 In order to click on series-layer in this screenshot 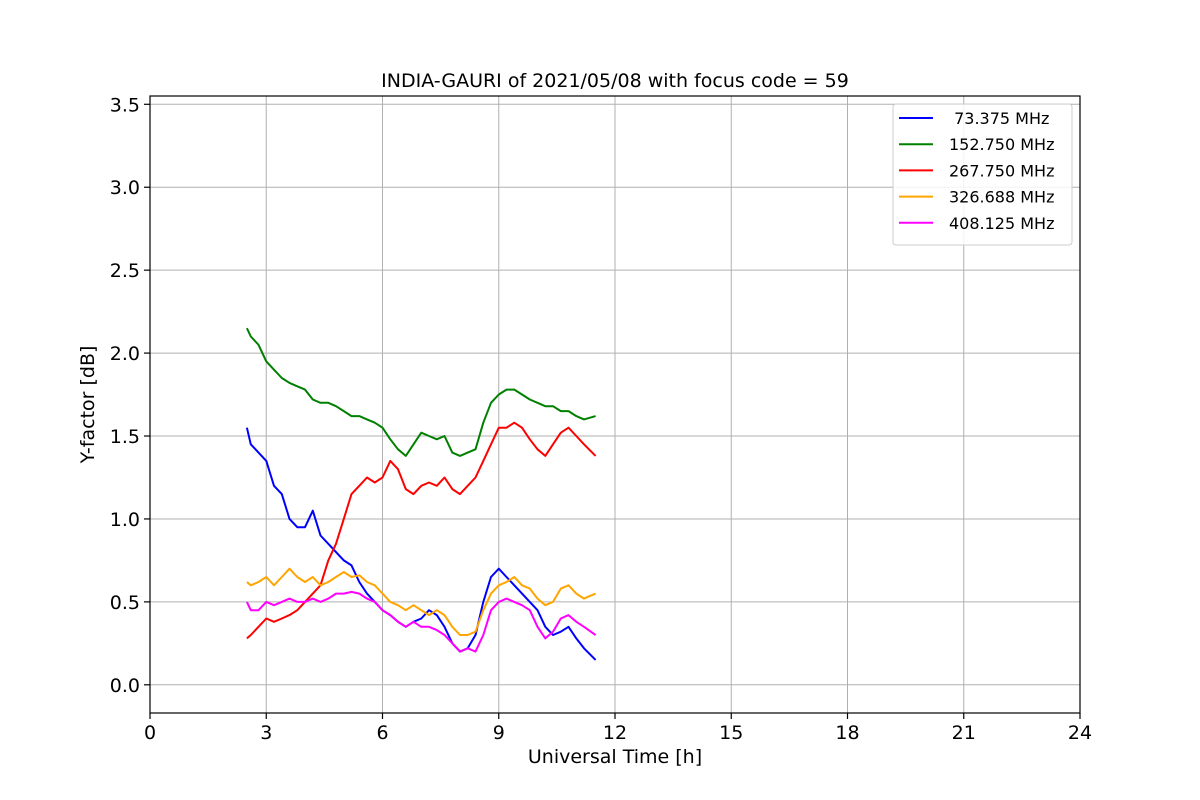, I will do `click(421, 494)`.